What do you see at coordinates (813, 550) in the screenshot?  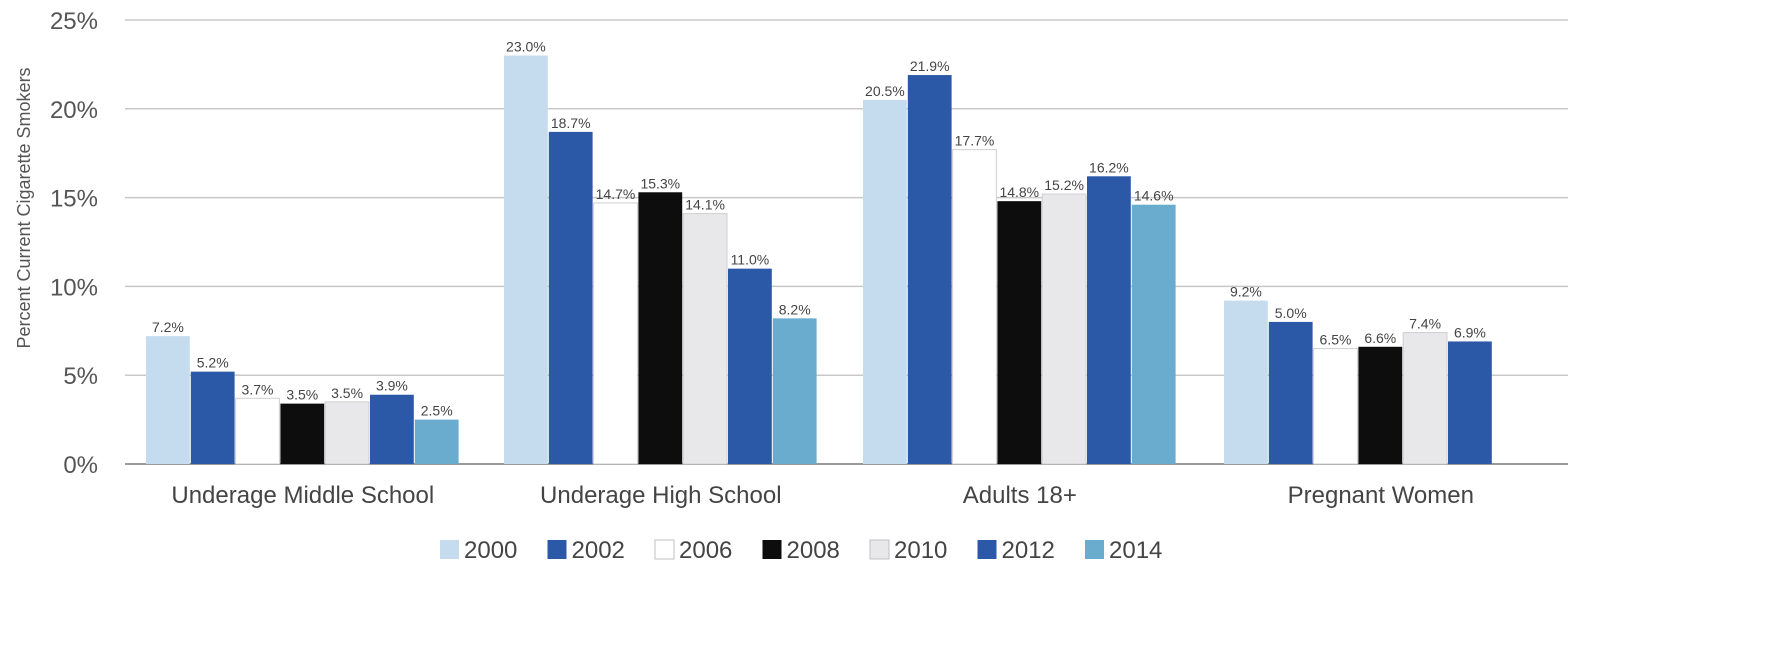 I see `legend-label: 2008` at bounding box center [813, 550].